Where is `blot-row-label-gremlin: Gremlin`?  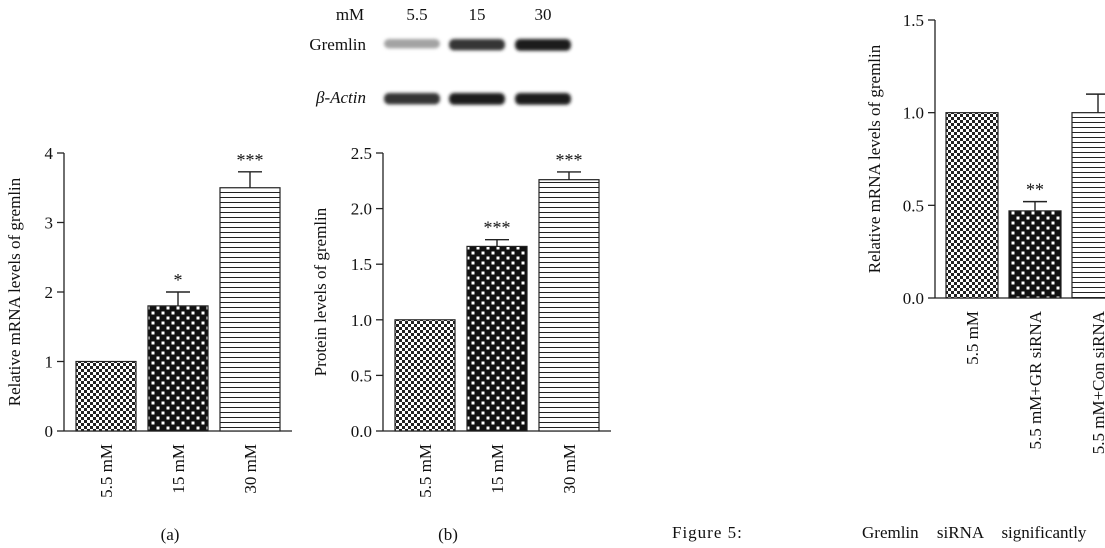 blot-row-label-gremlin: Gremlin is located at coordinates (337, 44).